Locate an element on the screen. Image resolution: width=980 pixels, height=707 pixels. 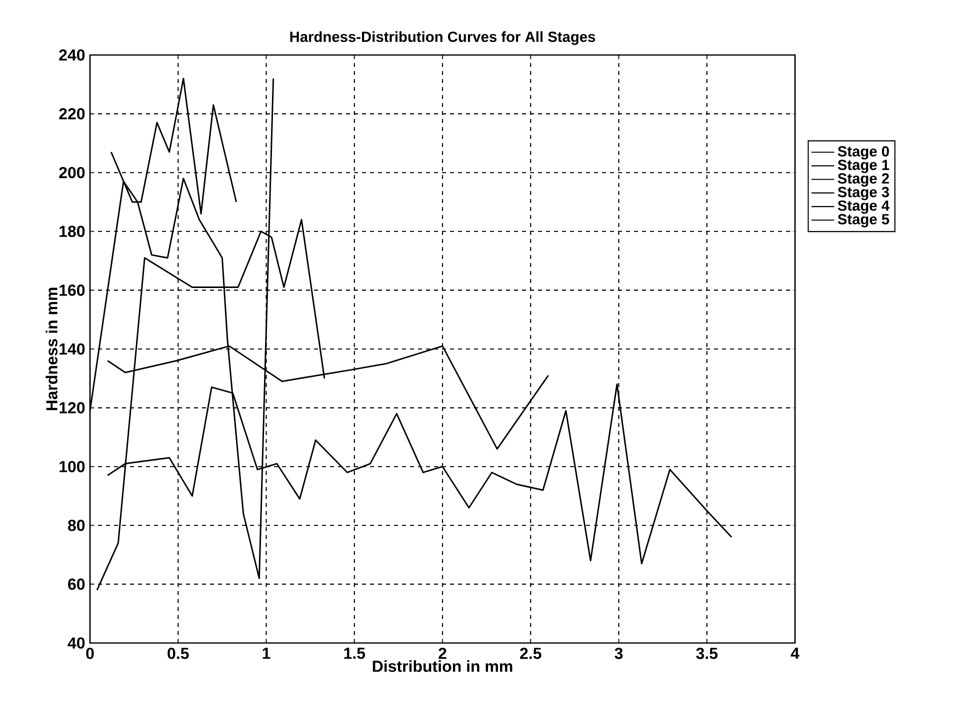
legend-label: Stage 4 is located at coordinates (864, 207).